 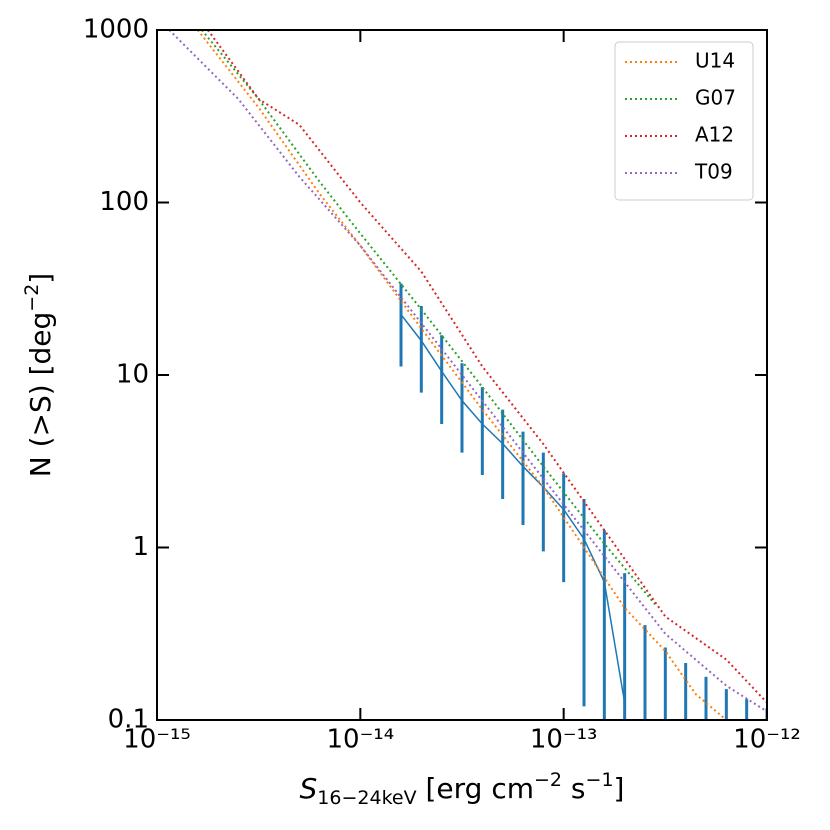 What do you see at coordinates (475, 788) in the screenshot?
I see `x-label-part: [erg cm` at bounding box center [475, 788].